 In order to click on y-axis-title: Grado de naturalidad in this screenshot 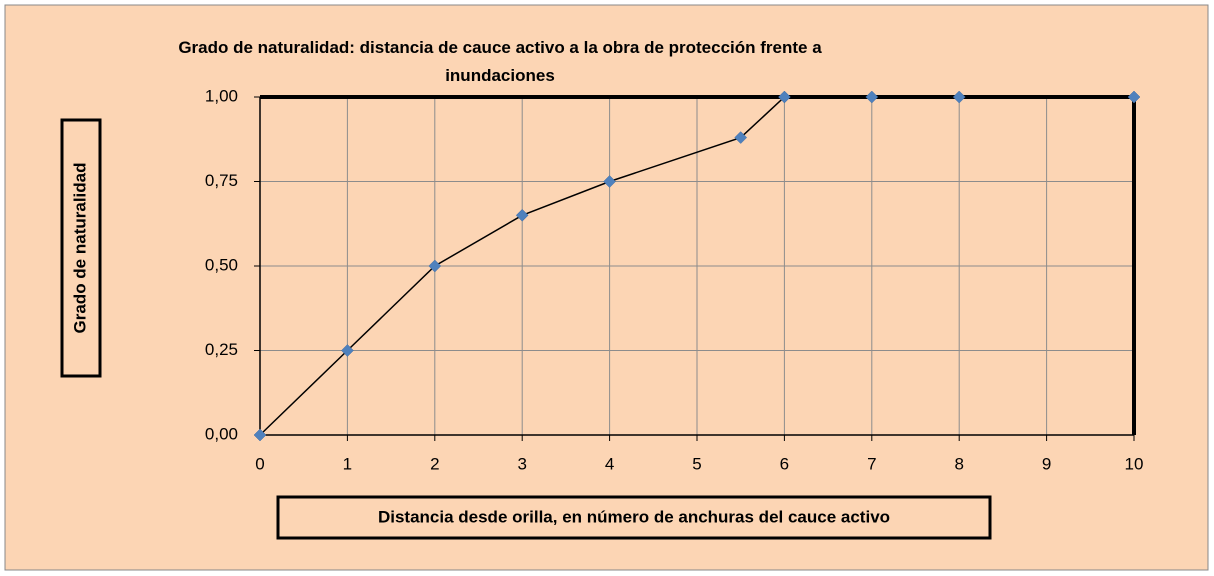, I will do `click(79, 248)`.